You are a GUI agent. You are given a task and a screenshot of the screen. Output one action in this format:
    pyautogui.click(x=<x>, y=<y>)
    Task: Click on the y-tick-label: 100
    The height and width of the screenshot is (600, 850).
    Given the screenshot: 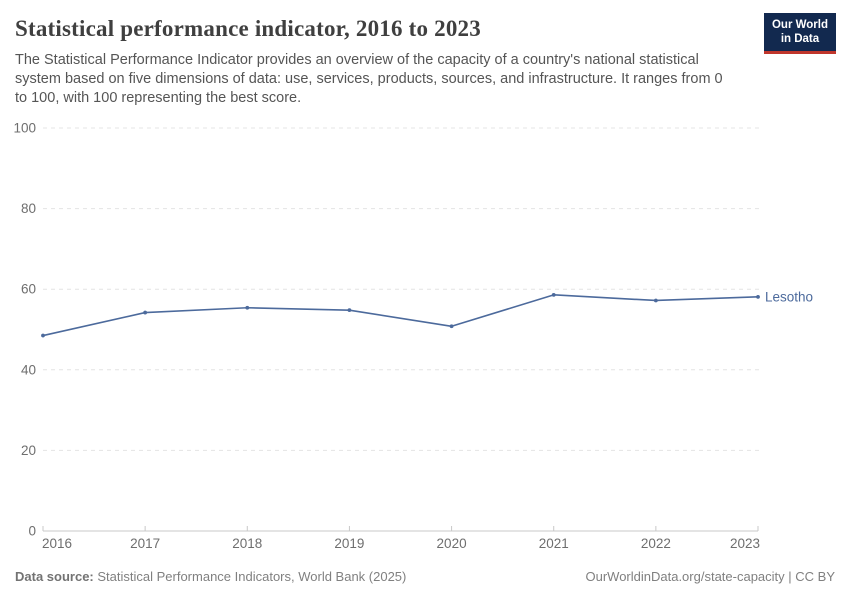 What is the action you would take?
    pyautogui.click(x=24, y=128)
    